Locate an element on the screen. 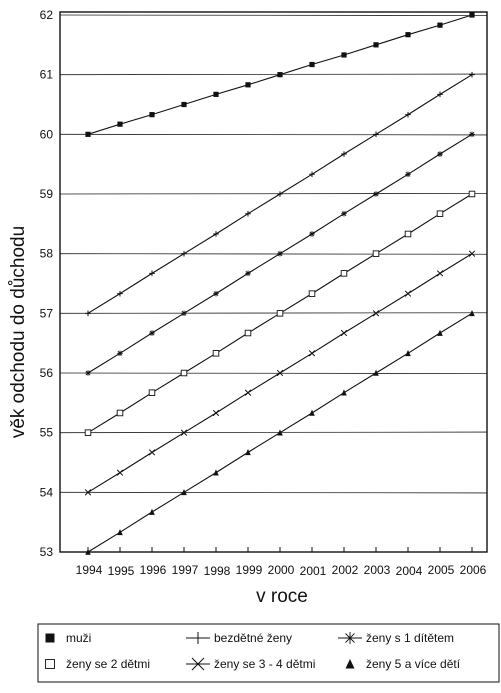 The image size is (501, 693). y-tick-label: 54 is located at coordinates (47, 492).